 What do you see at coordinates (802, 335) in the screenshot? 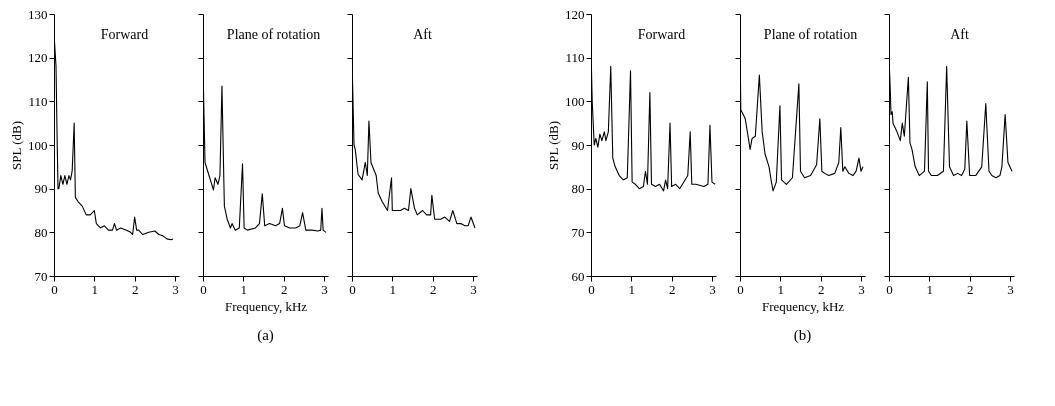
I see `text: (b)` at bounding box center [802, 335].